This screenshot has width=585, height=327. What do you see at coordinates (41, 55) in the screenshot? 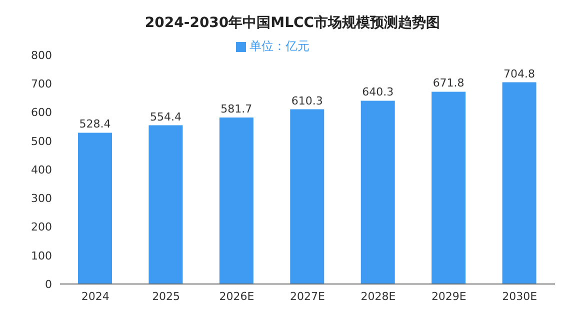
I see `y-tick-label: 800` at bounding box center [41, 55].